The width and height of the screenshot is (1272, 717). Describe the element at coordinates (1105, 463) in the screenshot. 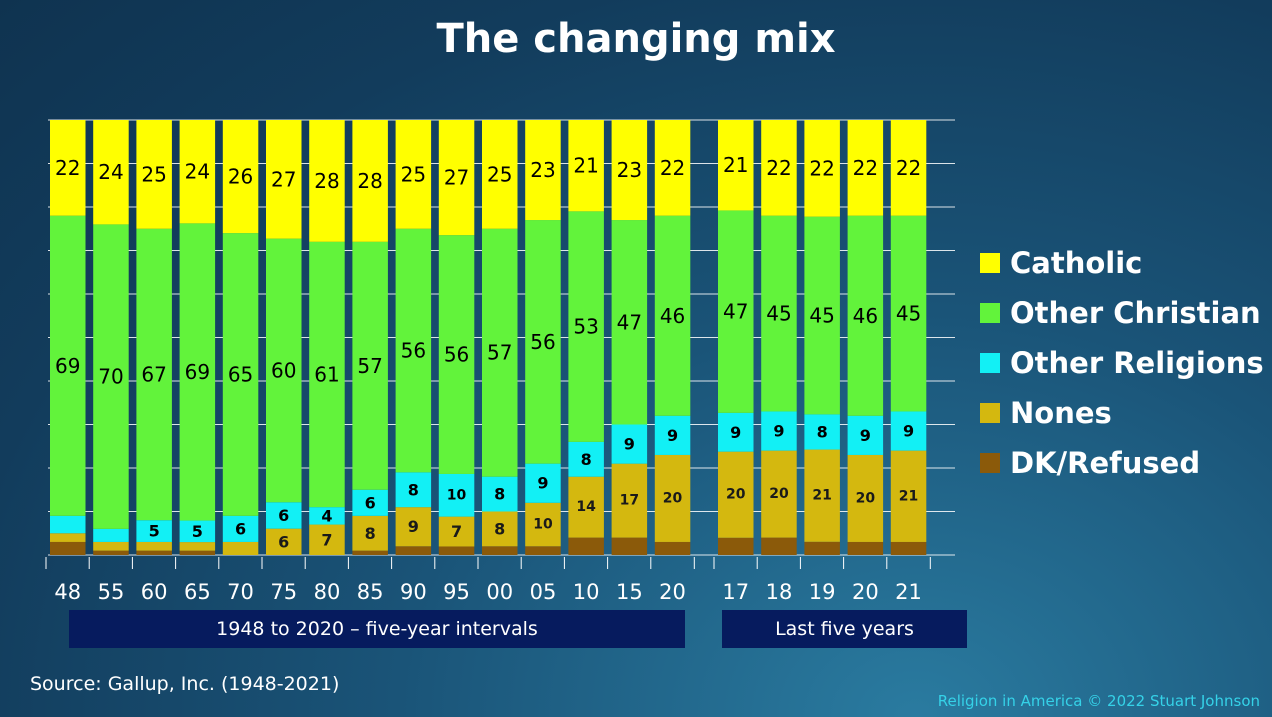

I see `legend-label: DK/Refused` at that location.